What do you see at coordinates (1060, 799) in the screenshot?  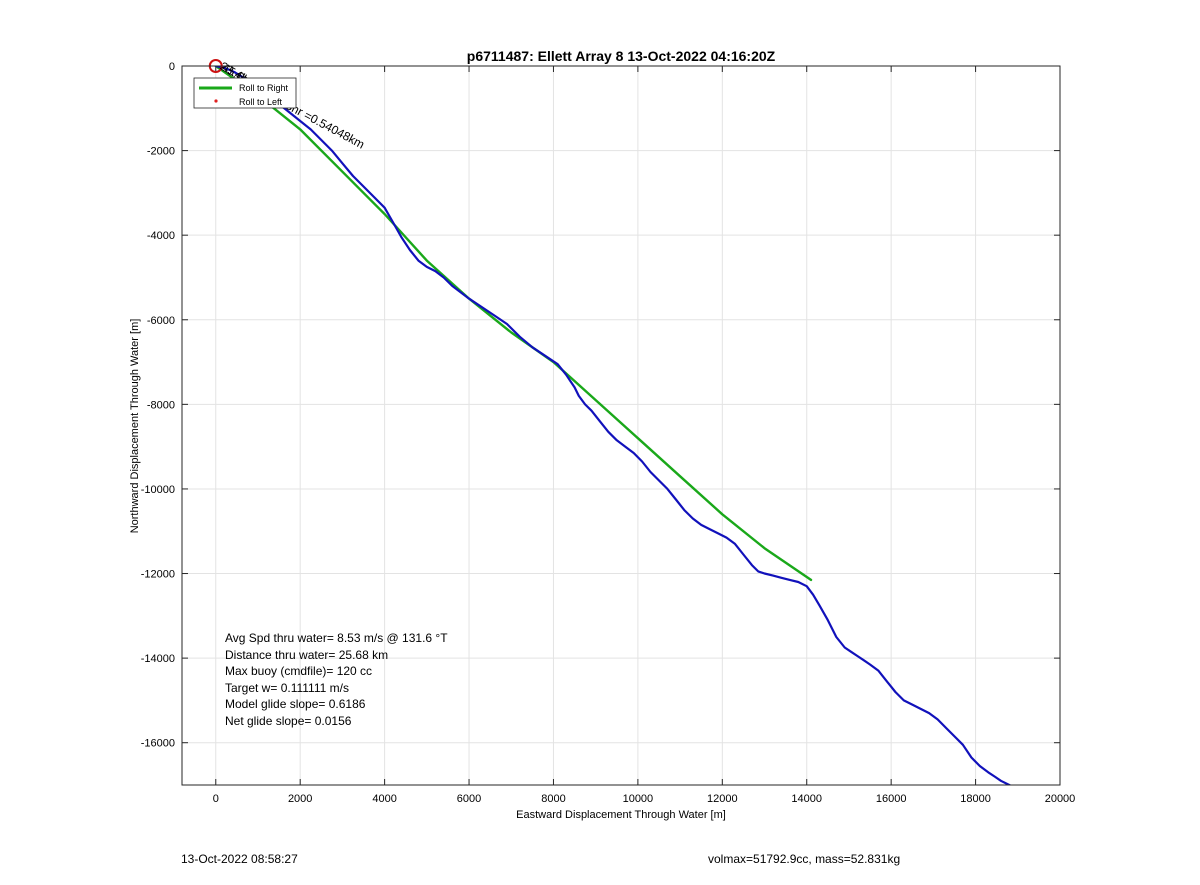 I see `x-tick-label: 20000` at bounding box center [1060, 799].